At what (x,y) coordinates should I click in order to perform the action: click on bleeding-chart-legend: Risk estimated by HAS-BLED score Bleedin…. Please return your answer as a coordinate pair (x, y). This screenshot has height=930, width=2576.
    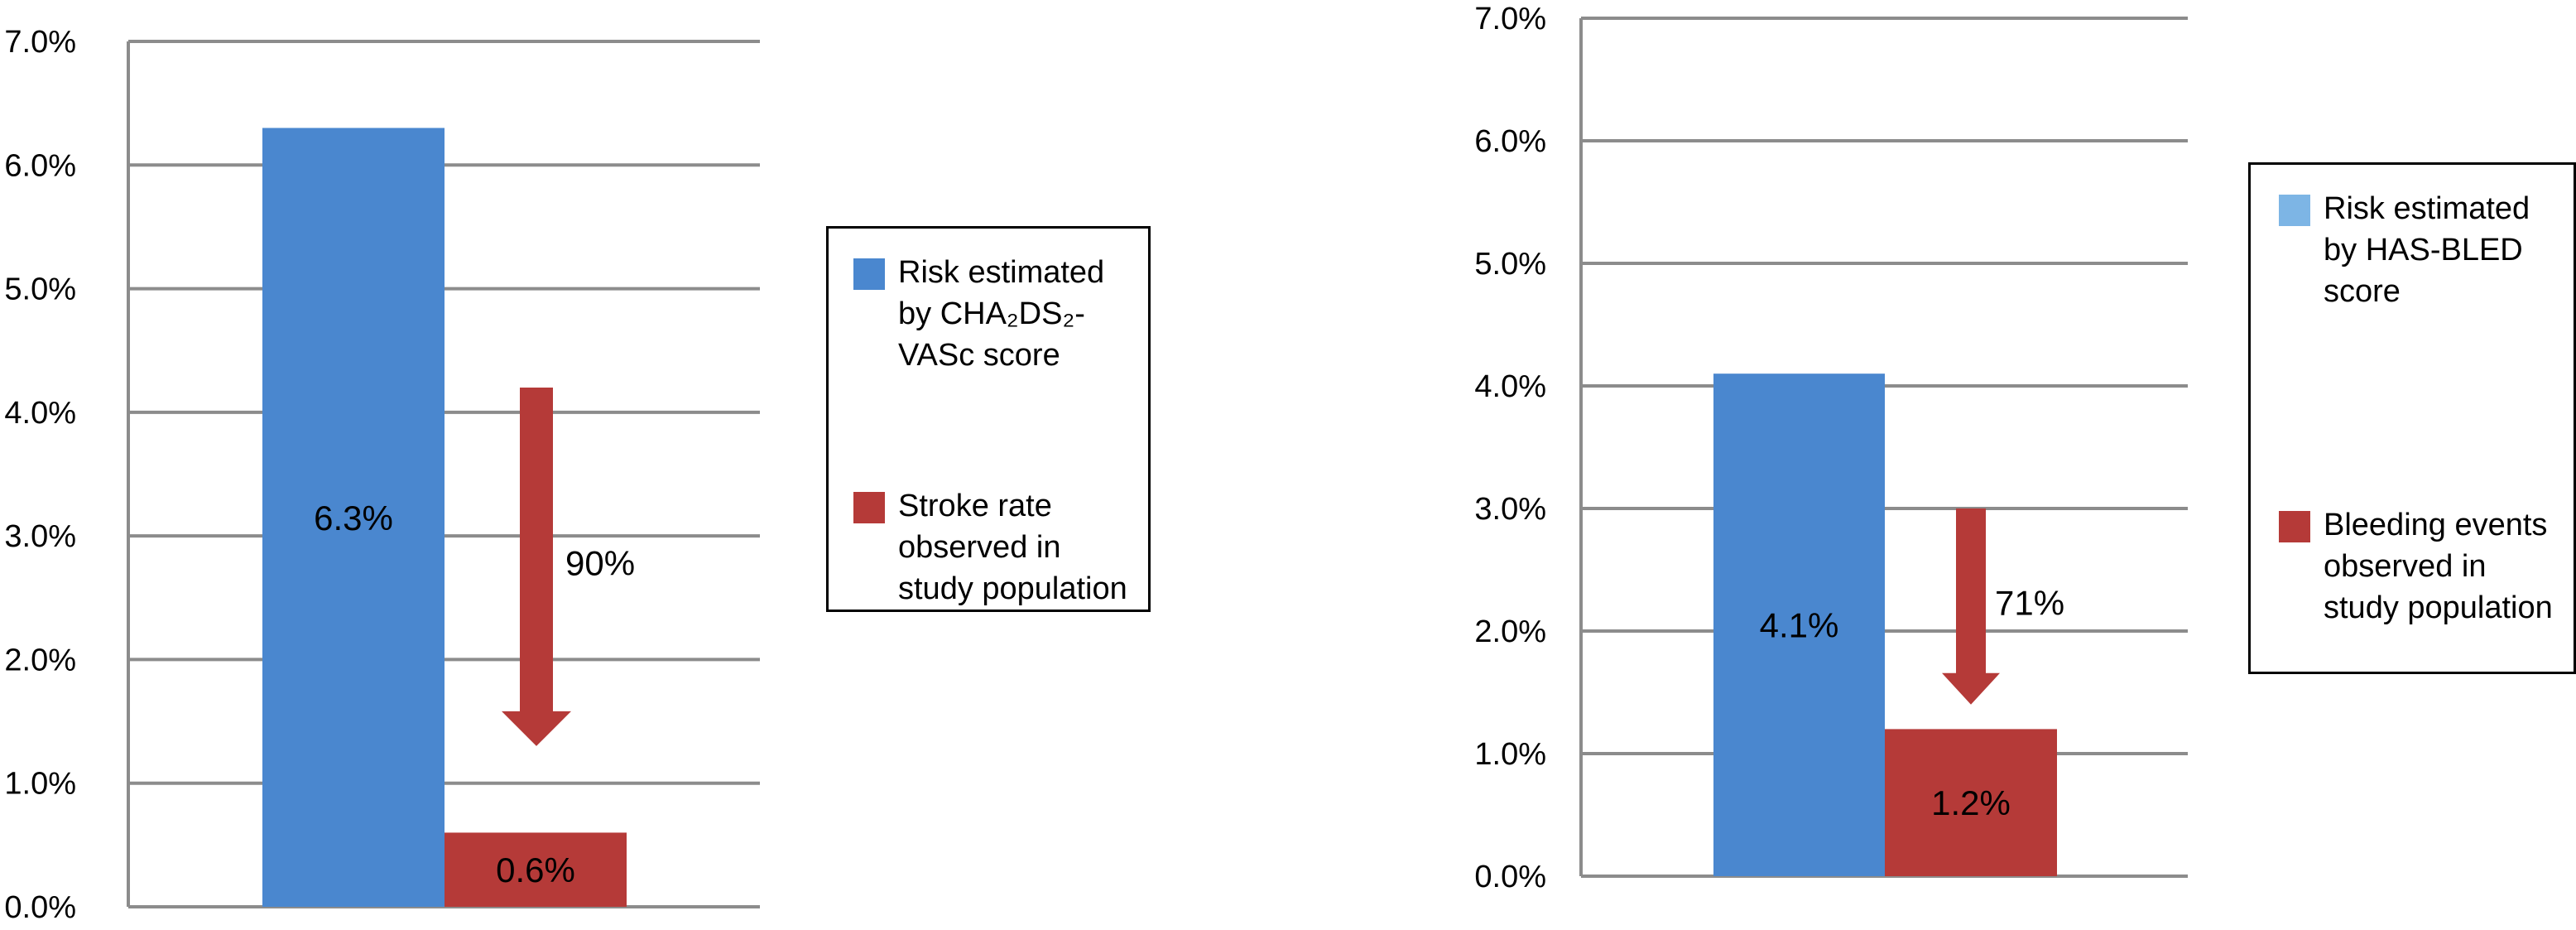
    Looking at the image, I should click on (2412, 418).